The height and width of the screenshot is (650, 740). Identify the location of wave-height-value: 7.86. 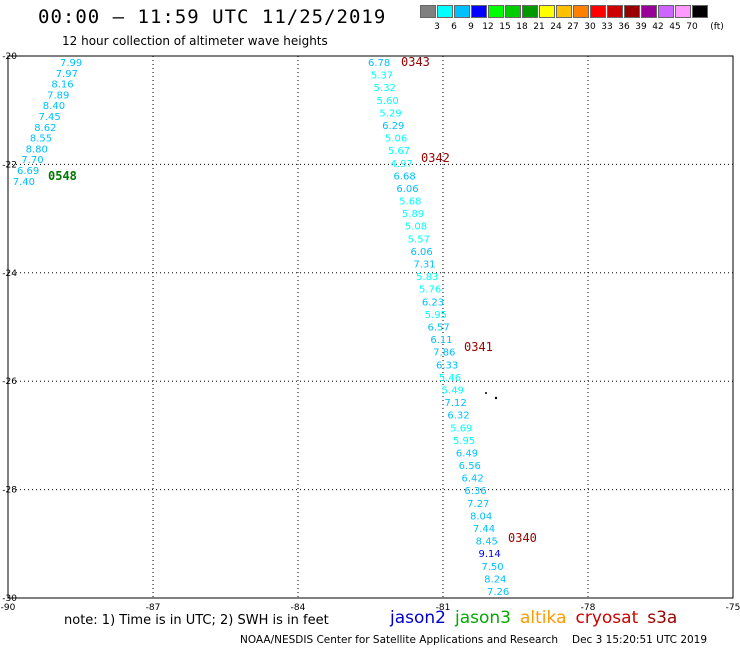
(444, 353).